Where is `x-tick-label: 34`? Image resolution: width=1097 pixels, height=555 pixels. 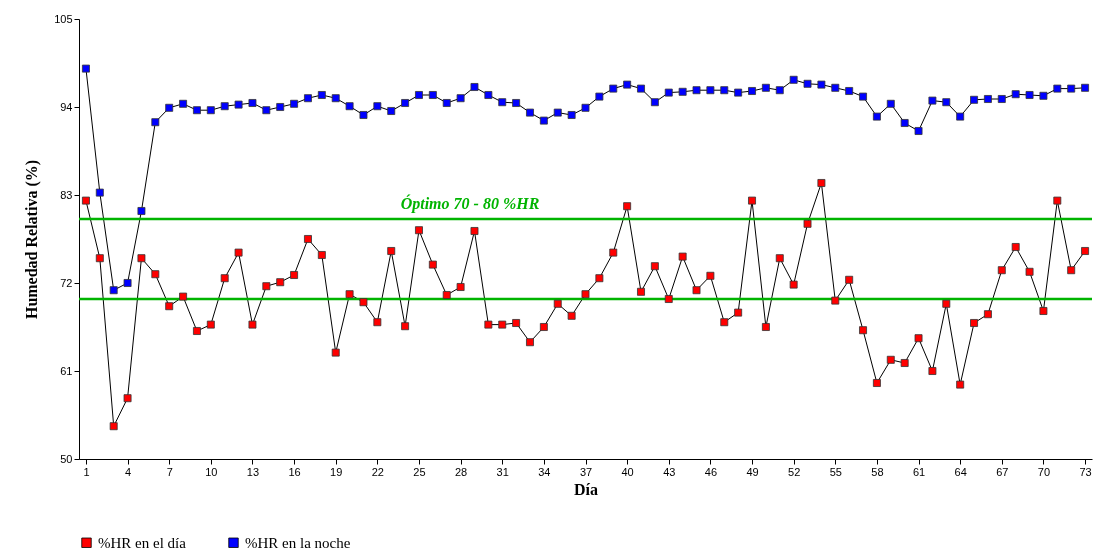
x-tick-label: 34 is located at coordinates (544, 471).